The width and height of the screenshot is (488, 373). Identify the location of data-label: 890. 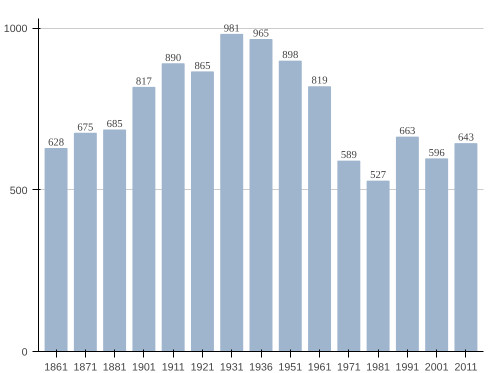
(173, 58).